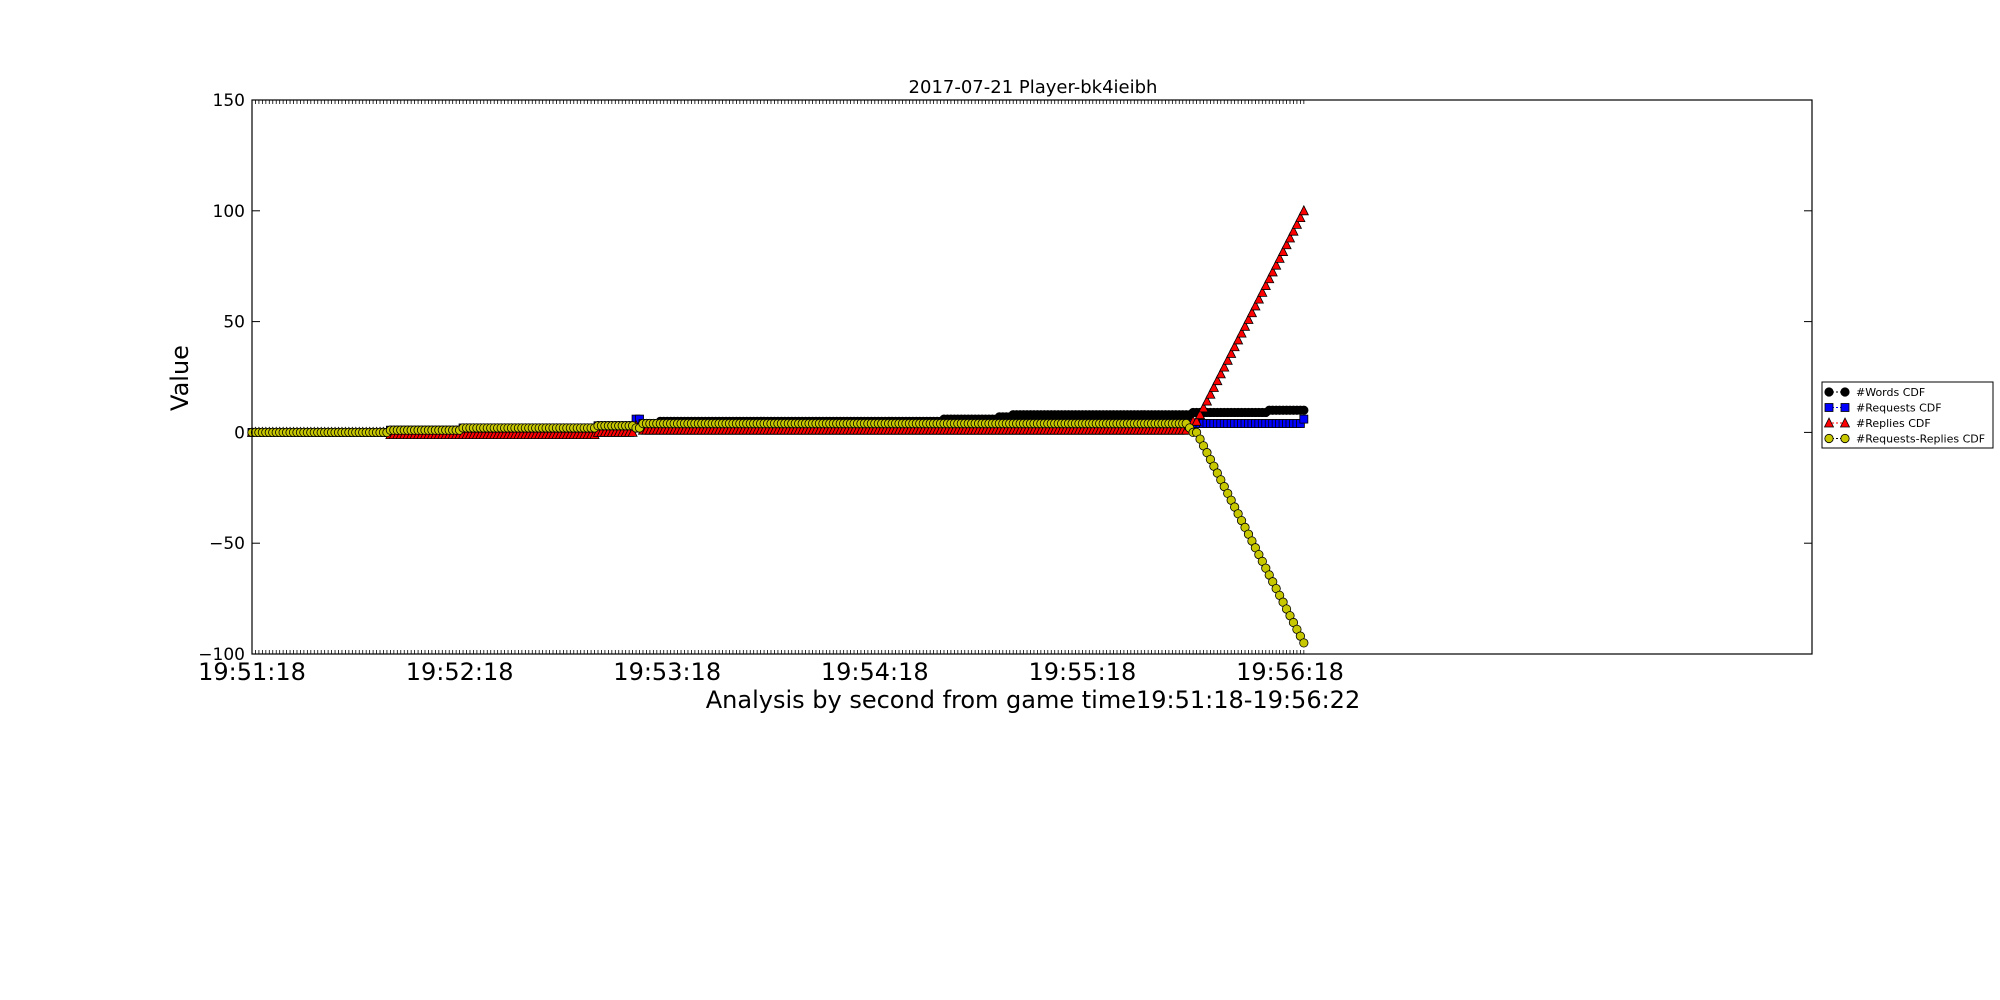 This screenshot has height=1000, width=2000. Describe the element at coordinates (1033, 87) in the screenshot. I see `chart-title: 2017-07-21 Player-bk4ieibh` at that location.